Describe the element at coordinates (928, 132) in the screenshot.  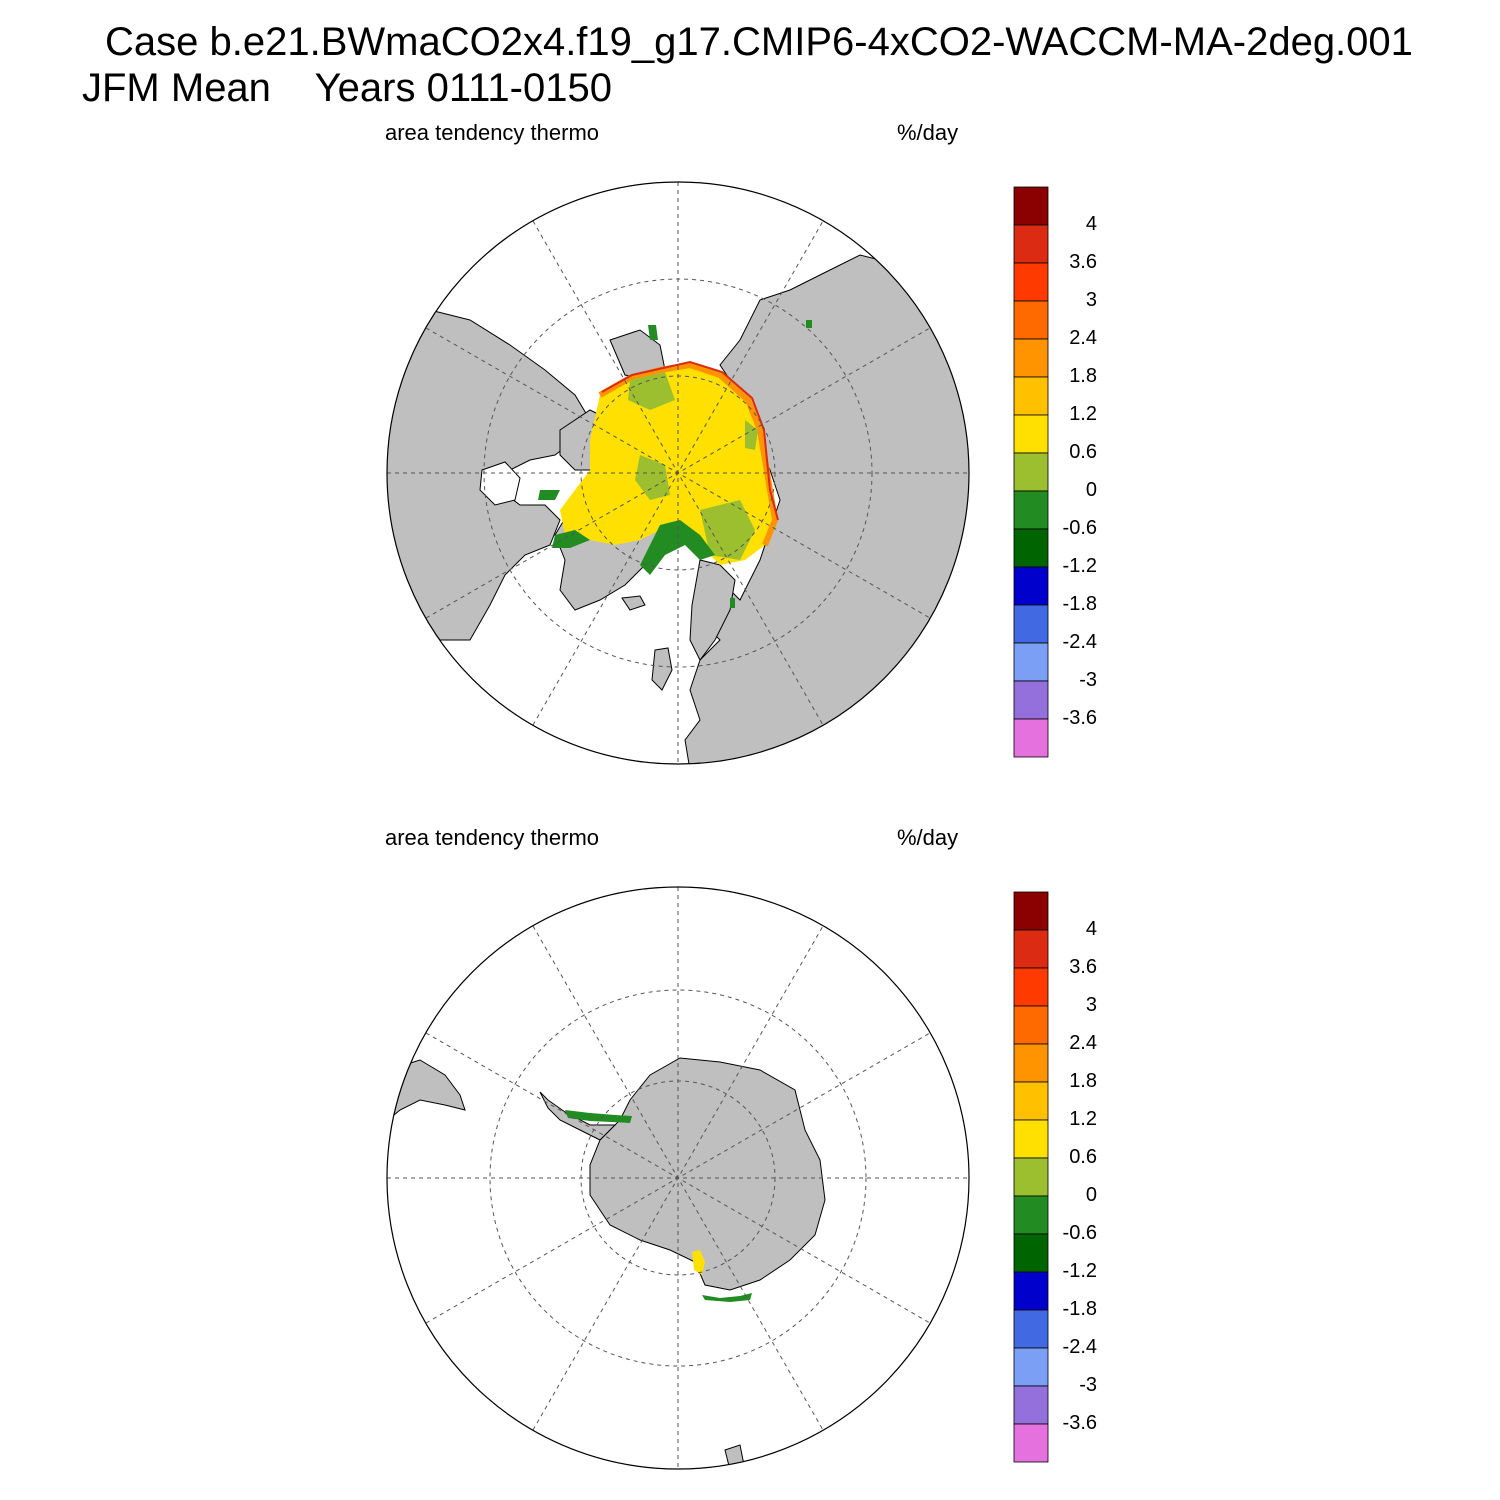
I see `panel1-units-label: %/day` at that location.